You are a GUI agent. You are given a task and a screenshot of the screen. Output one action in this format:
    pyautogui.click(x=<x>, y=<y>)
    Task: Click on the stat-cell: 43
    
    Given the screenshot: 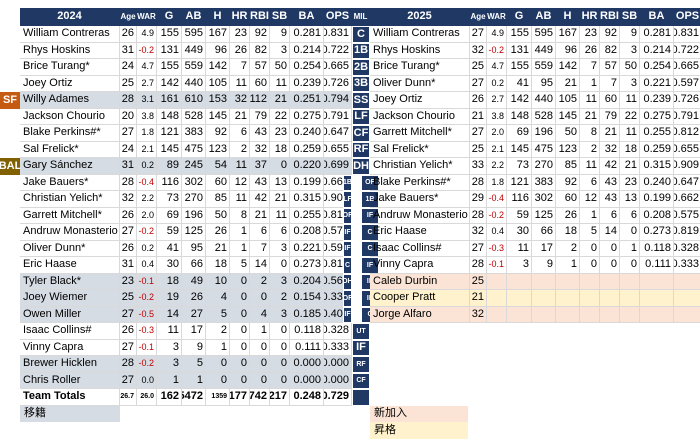 What is the action you would take?
    pyautogui.click(x=610, y=199)
    